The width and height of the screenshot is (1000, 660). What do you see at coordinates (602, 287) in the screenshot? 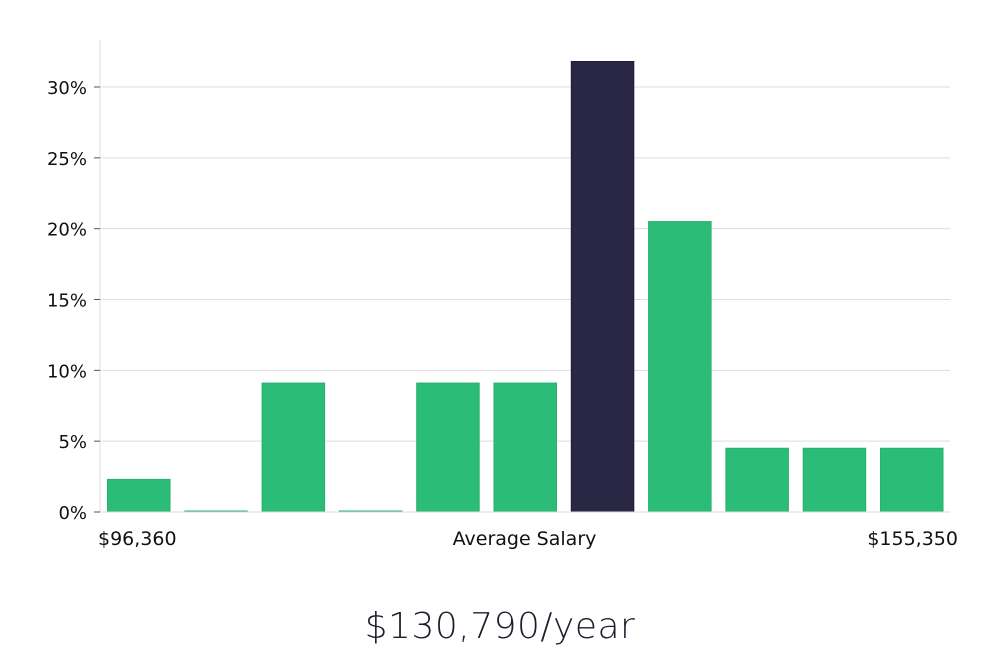
I see `histogram-bar-highlight` at bounding box center [602, 287].